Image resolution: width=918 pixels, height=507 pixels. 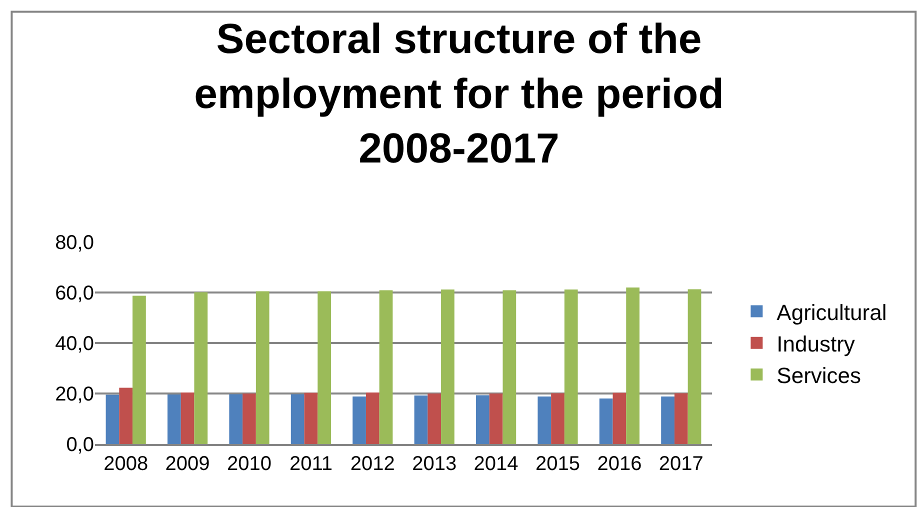 I want to click on x-tick-label: 2015, so click(x=558, y=464).